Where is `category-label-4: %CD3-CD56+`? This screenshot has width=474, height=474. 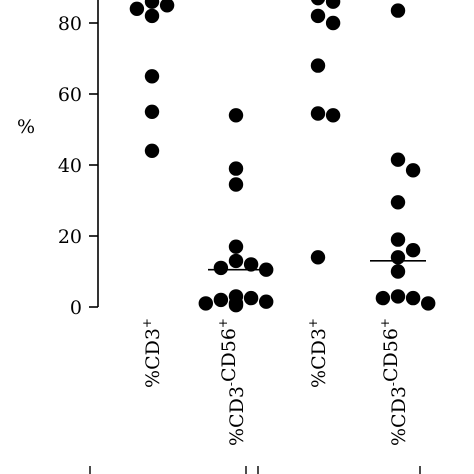 category-label-4: %CD3-CD56+ is located at coordinates (394, 382).